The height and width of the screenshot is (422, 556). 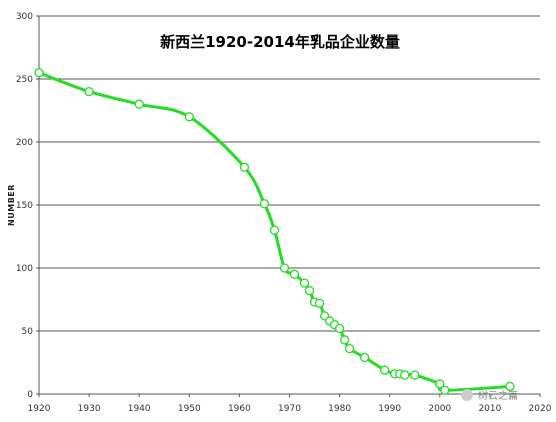 I want to click on x-tick-label: 2000, so click(x=439, y=409).